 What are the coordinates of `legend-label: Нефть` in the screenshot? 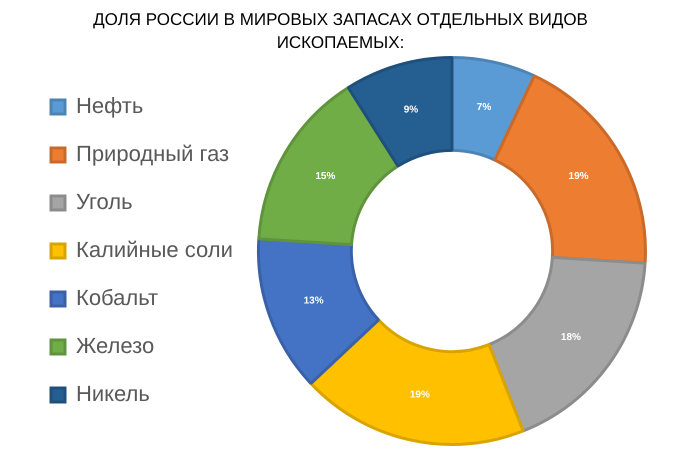 It's located at (110, 105).